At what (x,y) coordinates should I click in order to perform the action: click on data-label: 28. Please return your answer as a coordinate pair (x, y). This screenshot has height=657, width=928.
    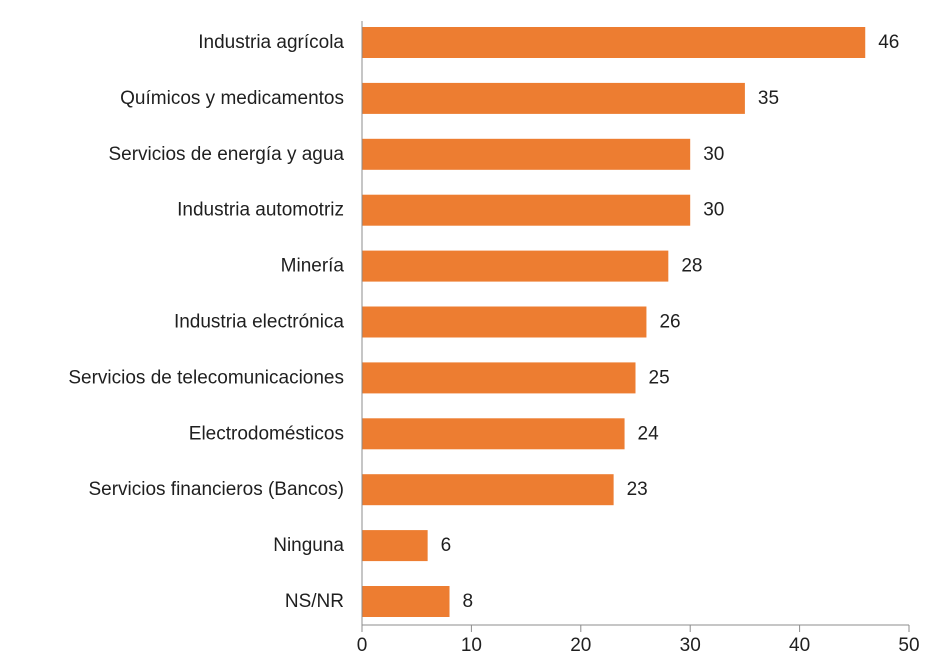
    Looking at the image, I should click on (691, 266).